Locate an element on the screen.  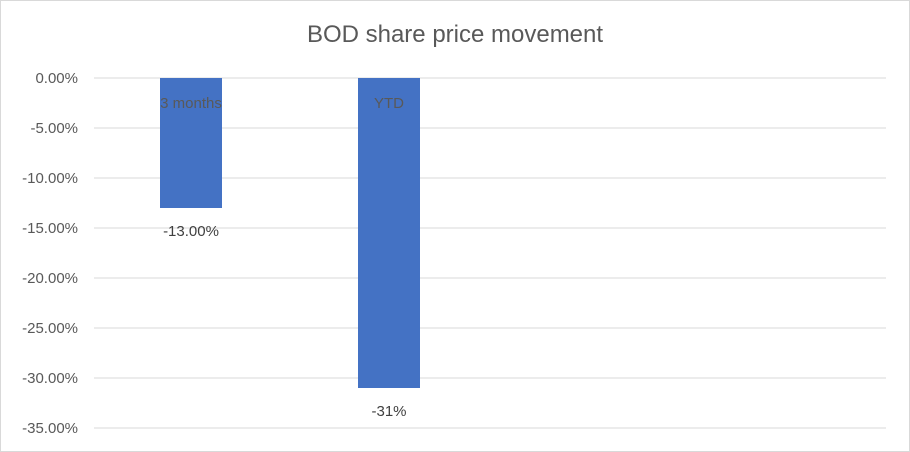
y-tick-label: -5.00% is located at coordinates (54, 128).